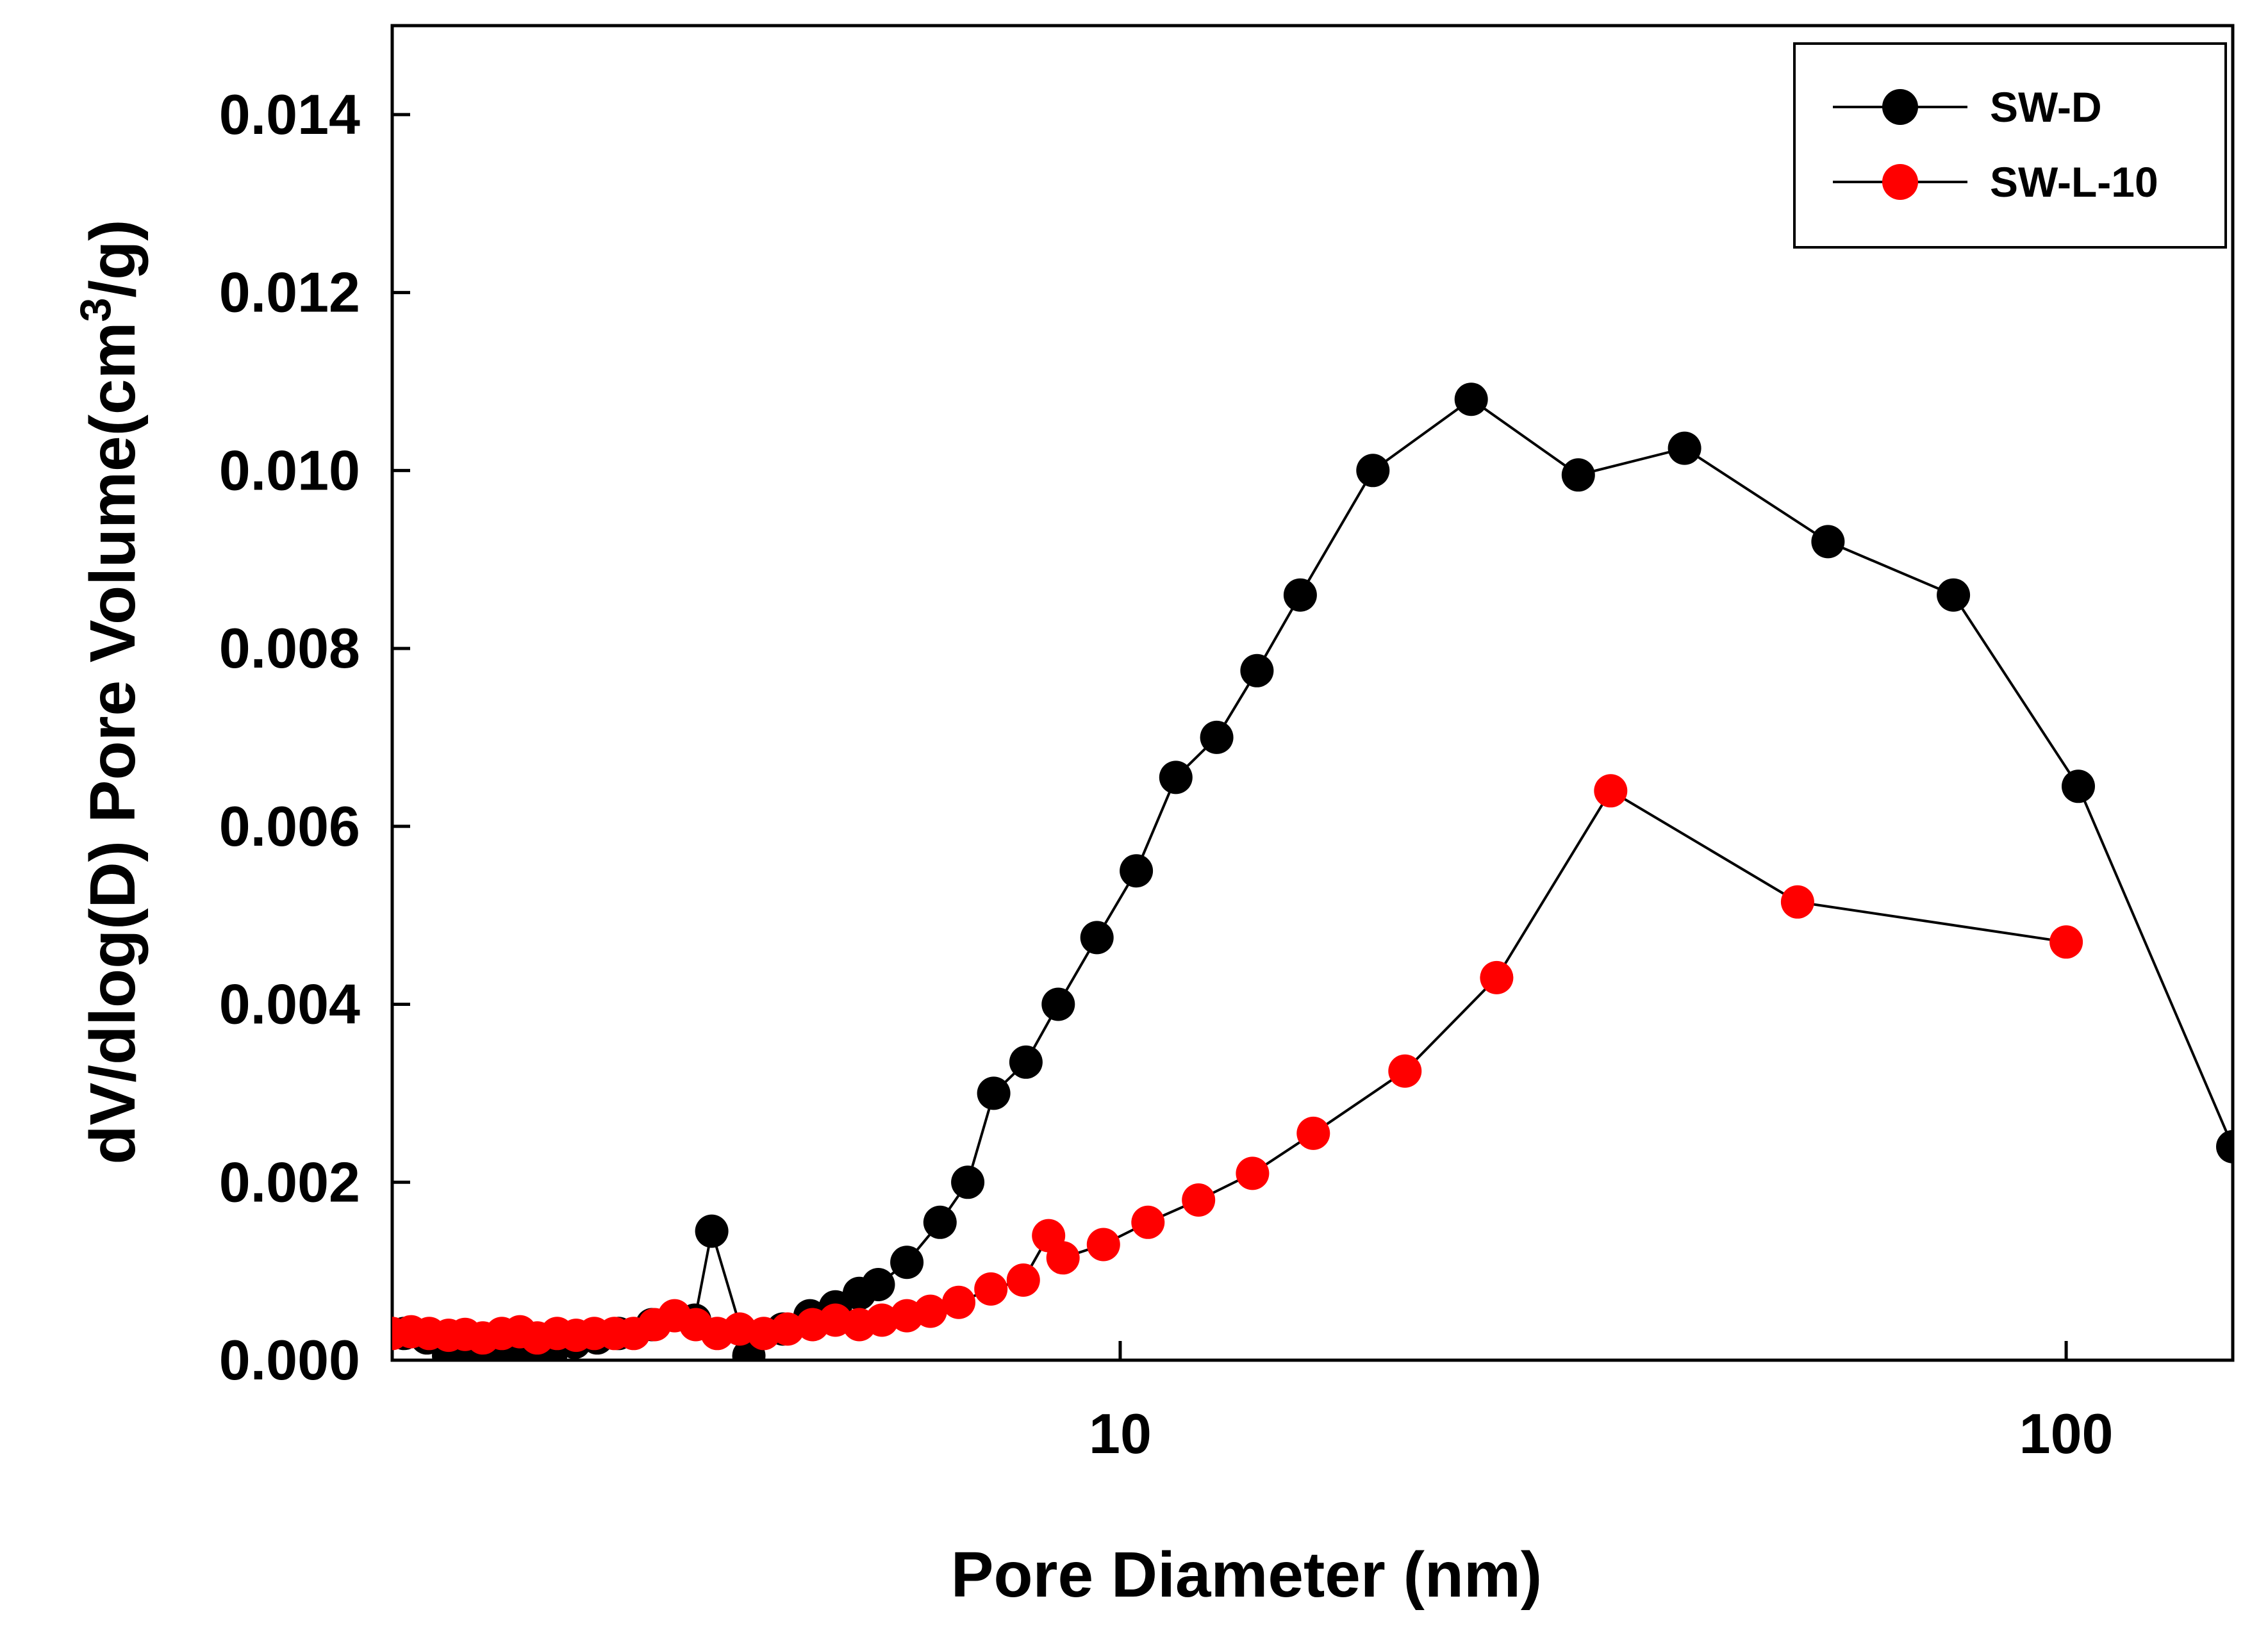 The height and width of the screenshot is (1628, 2268). Describe the element at coordinates (289, 1181) in the screenshot. I see `y-tick-label: 0.002` at that location.